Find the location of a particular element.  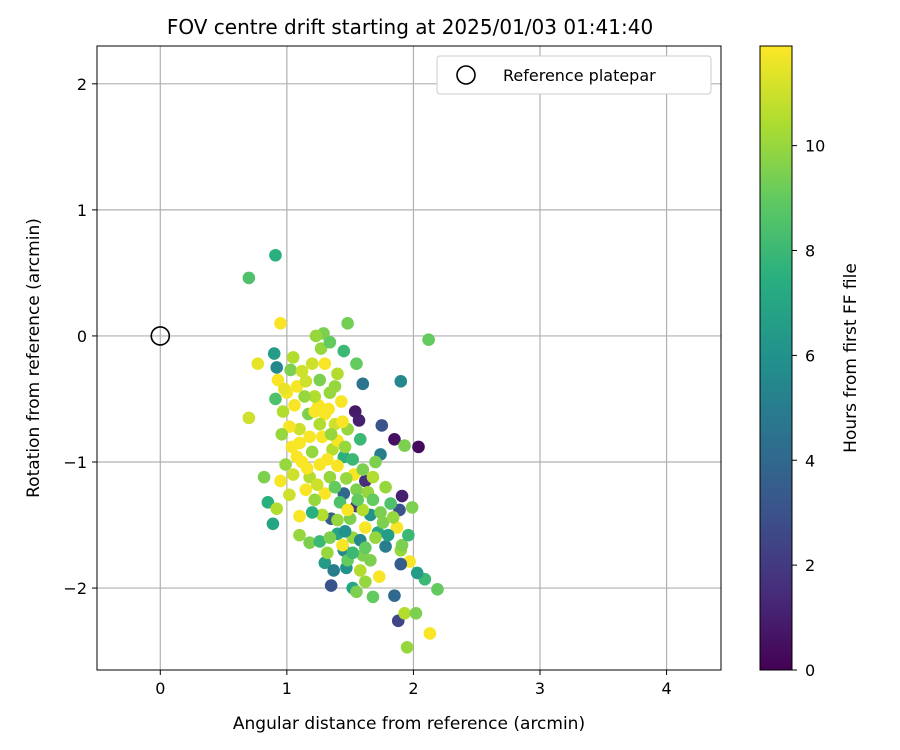

x-tick-label: 1 is located at coordinates (287, 688).